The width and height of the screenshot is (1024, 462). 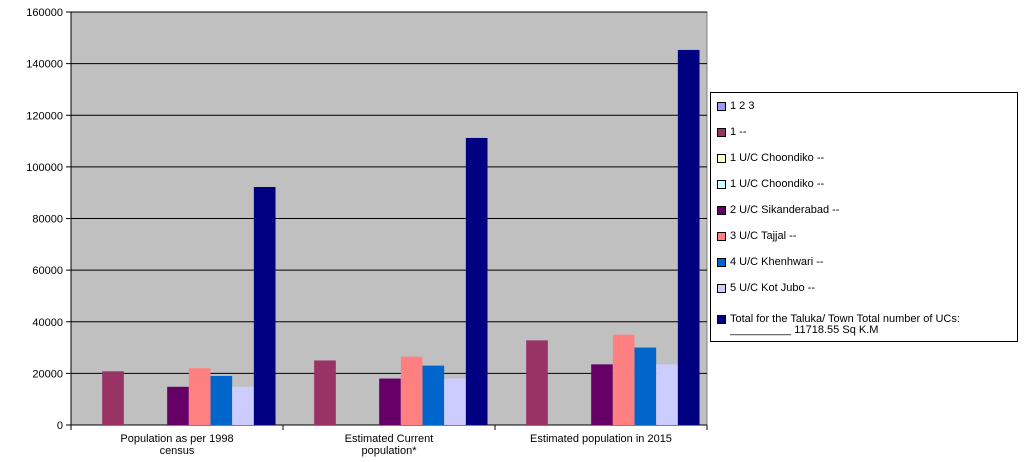 I want to click on legend-item: 2 U/C Sikanderabad --, so click(x=863, y=210).